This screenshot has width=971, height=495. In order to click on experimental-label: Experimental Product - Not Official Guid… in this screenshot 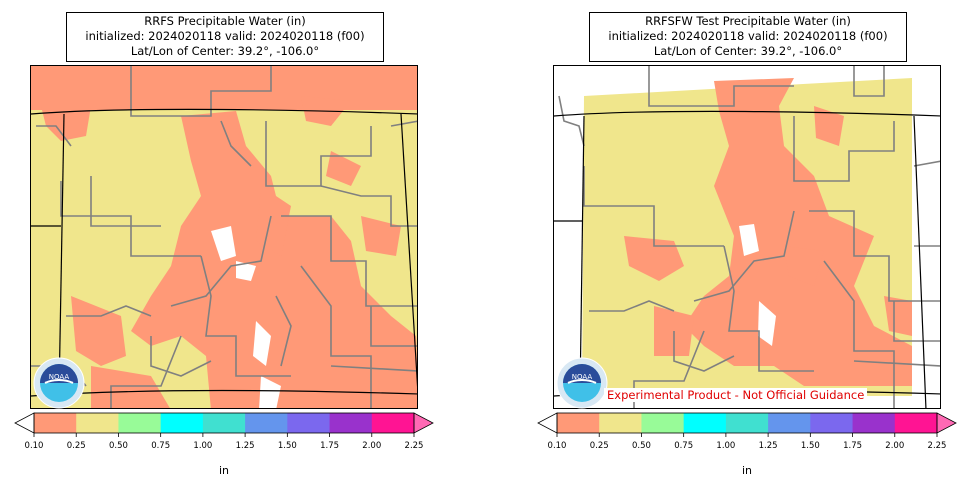, I will do `click(736, 395)`.